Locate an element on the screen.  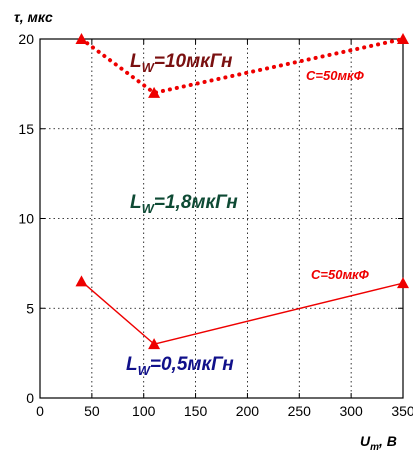
x-tick-label: 200 is located at coordinates (248, 411).